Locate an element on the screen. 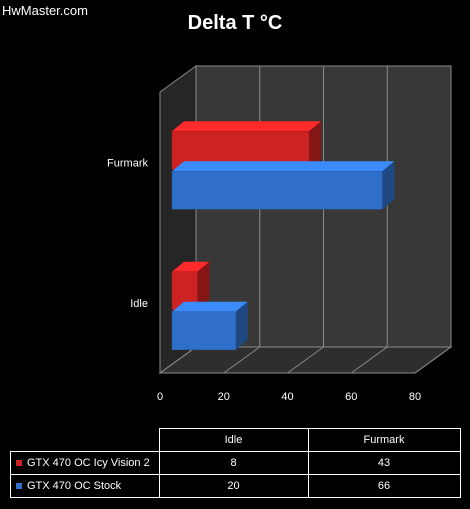  table-cell: 66 is located at coordinates (384, 486).